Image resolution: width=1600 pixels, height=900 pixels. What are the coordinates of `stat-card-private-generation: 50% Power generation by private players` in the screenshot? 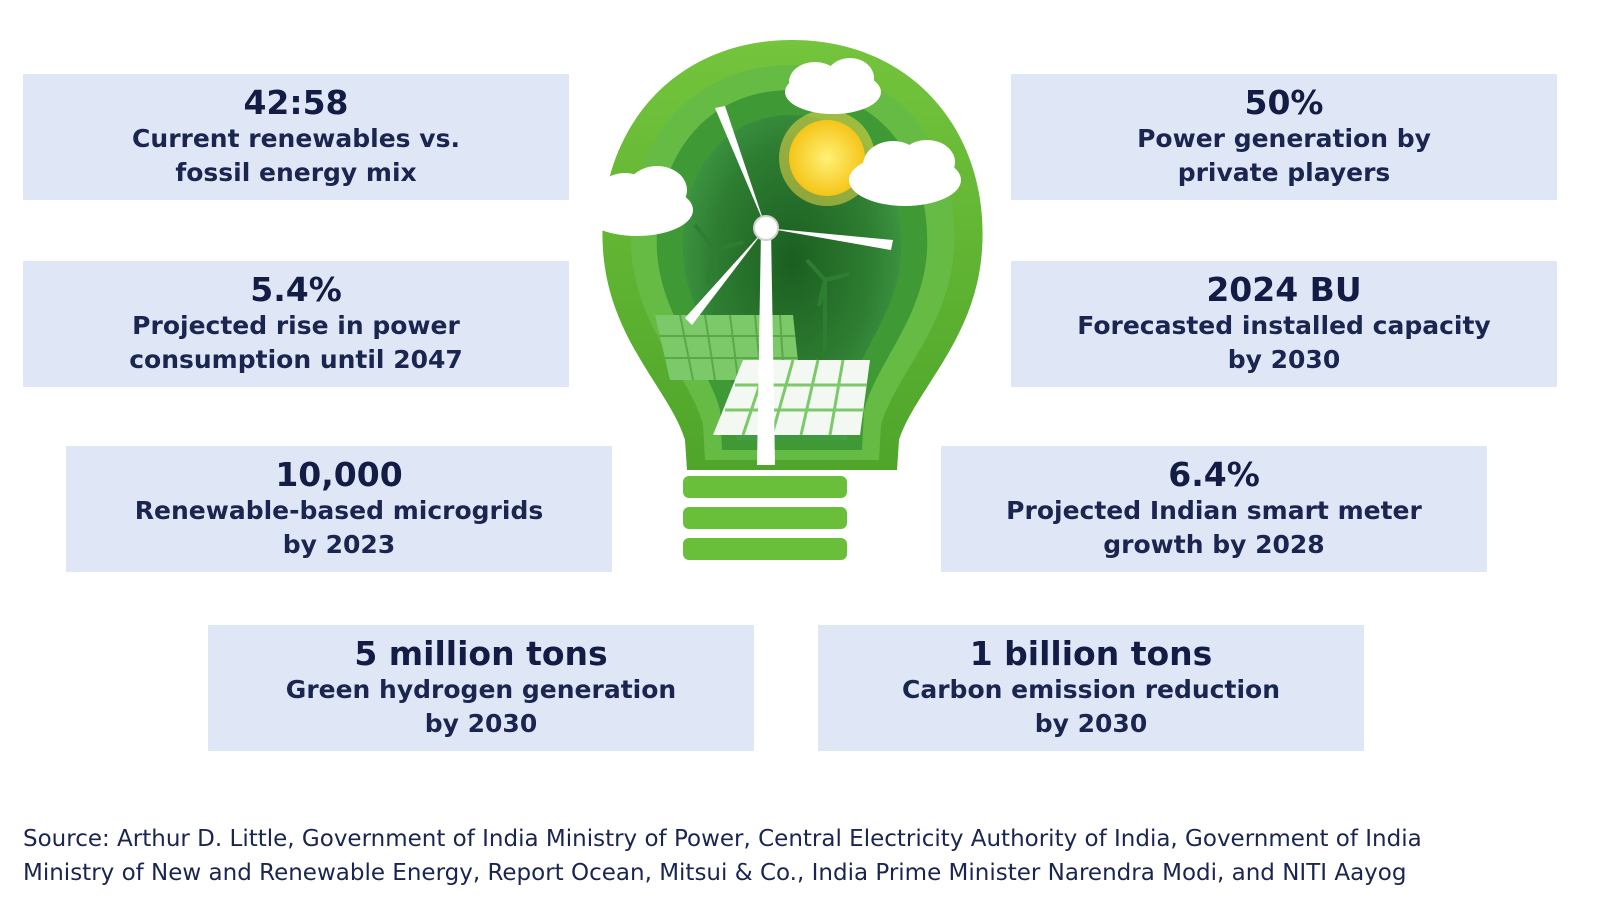 It's located at (1284, 137).